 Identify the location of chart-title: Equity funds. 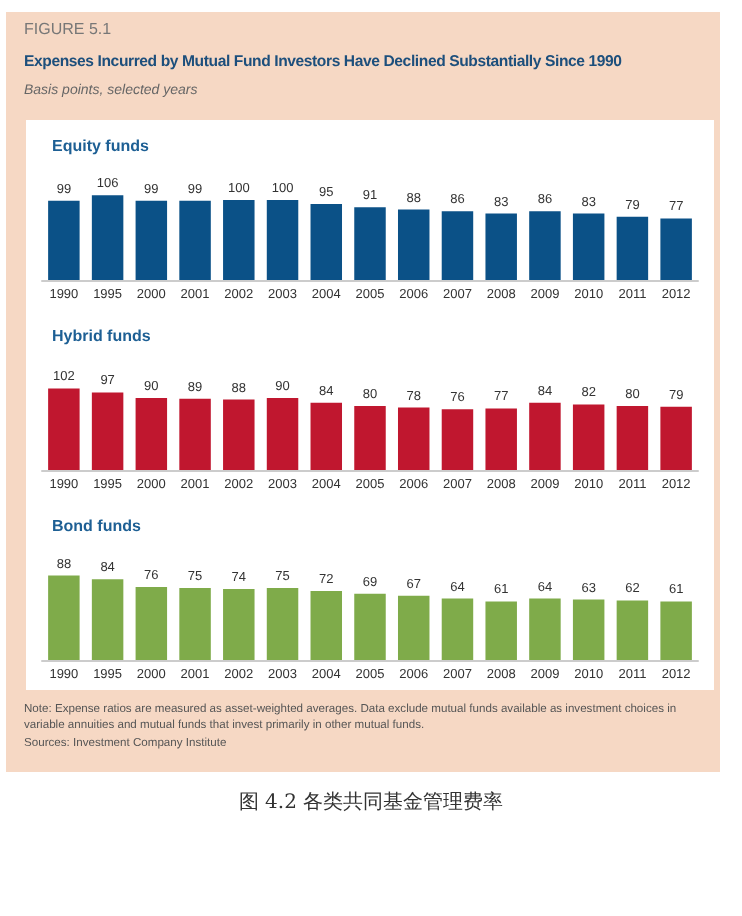
(101, 146).